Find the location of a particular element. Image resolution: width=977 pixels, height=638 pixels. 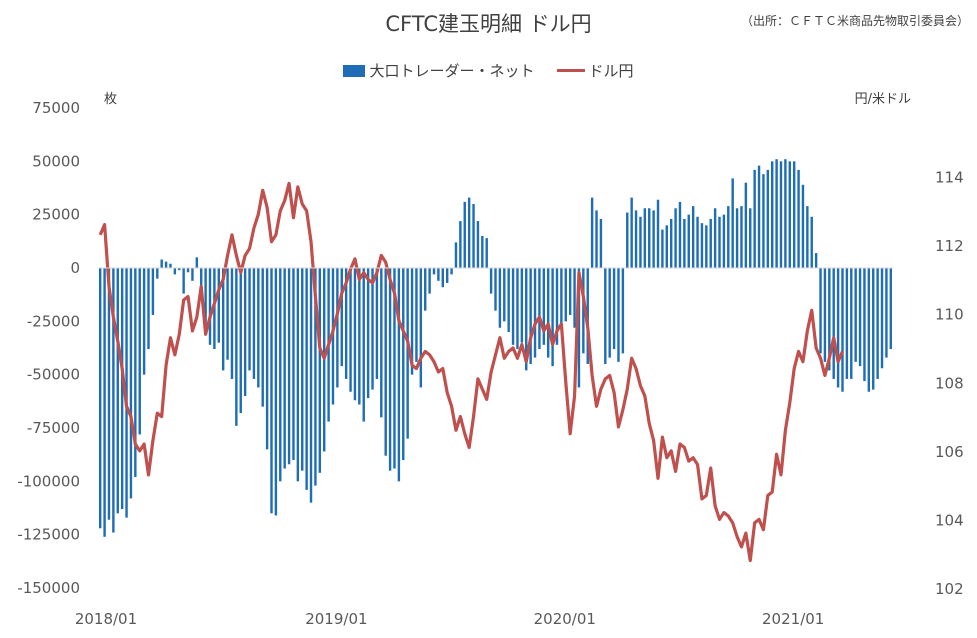

y-left-tick-label: 0 is located at coordinates (75, 268).